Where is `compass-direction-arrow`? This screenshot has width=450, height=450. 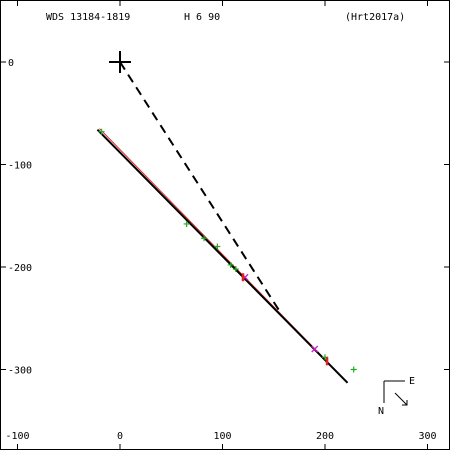 compass-direction-arrow is located at coordinates (401, 399).